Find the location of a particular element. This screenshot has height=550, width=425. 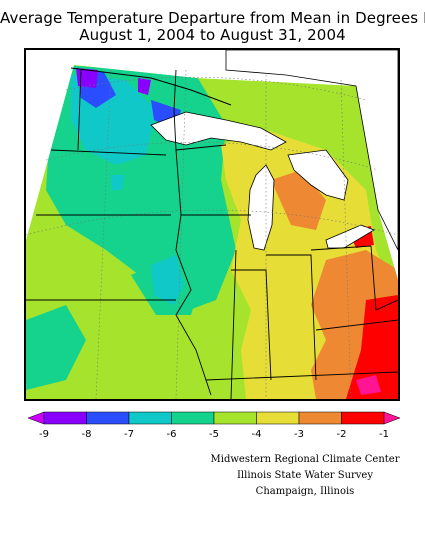

legend-tick-label: -4 is located at coordinates (257, 434).